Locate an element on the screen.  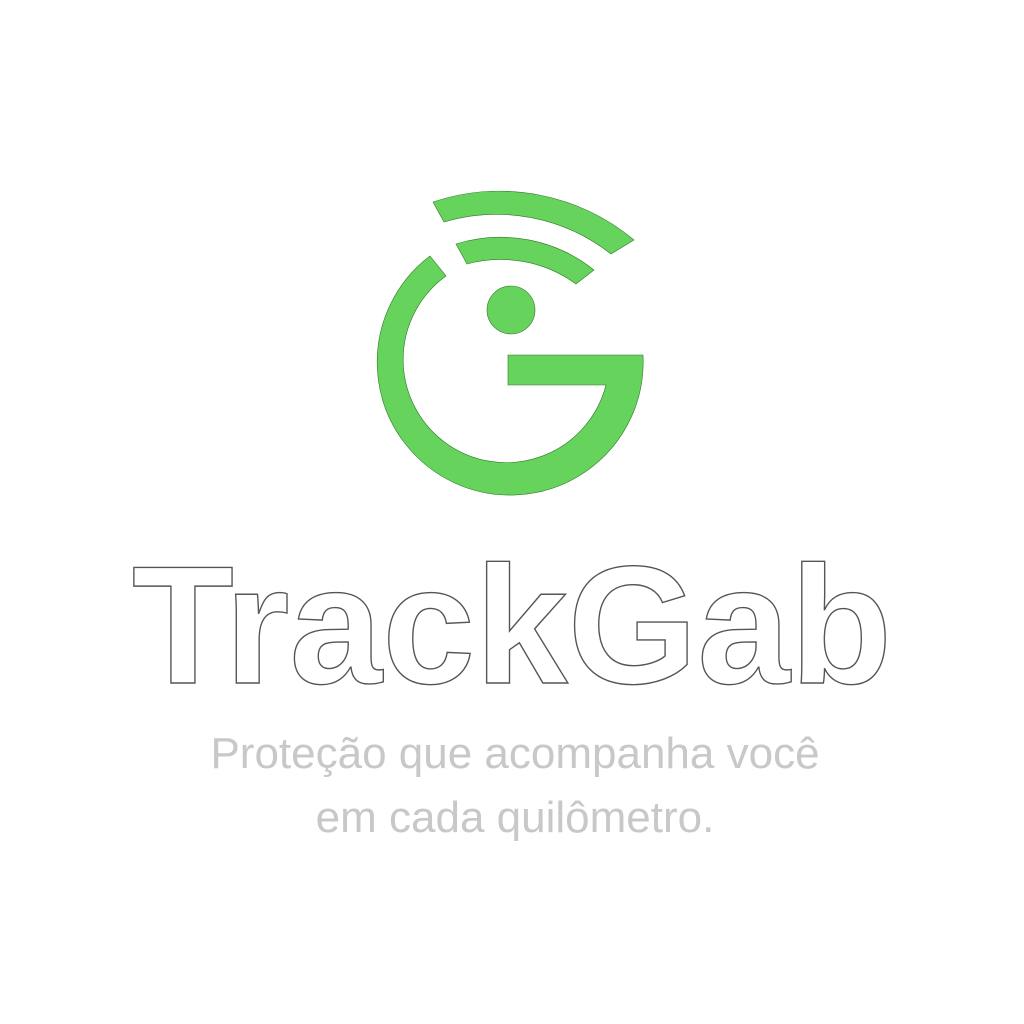
tagline-line-2: em cada quilômetro. is located at coordinates (515, 817).